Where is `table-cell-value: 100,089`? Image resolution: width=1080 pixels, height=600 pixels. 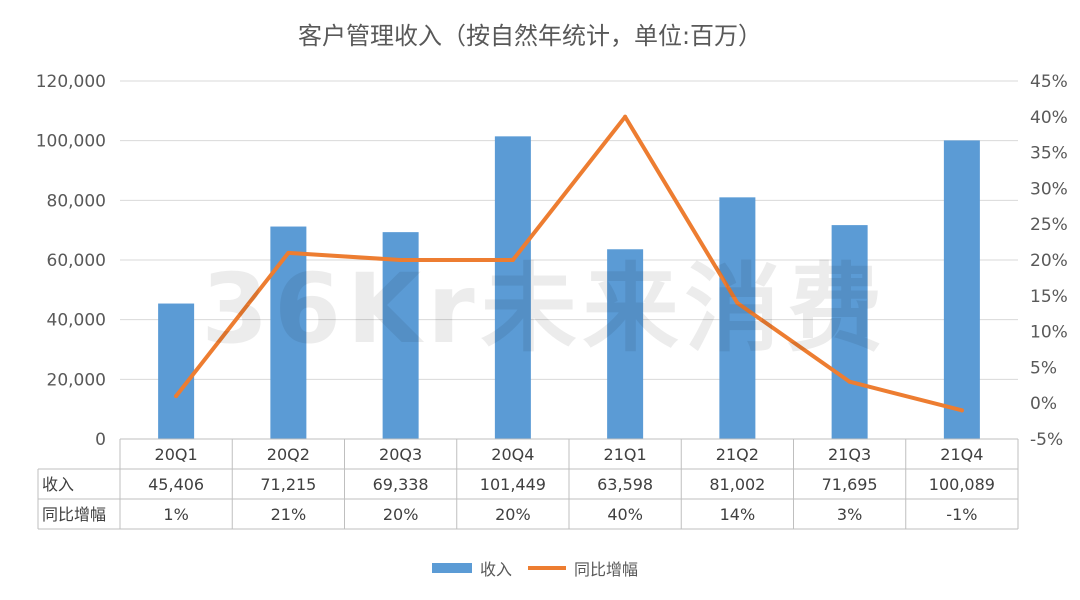
table-cell-value: 100,089 is located at coordinates (962, 484).